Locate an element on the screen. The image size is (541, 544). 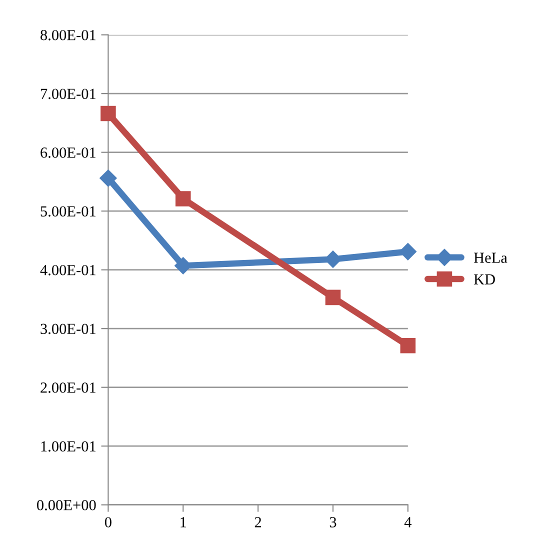
legend-label: HeLa is located at coordinates (491, 257).